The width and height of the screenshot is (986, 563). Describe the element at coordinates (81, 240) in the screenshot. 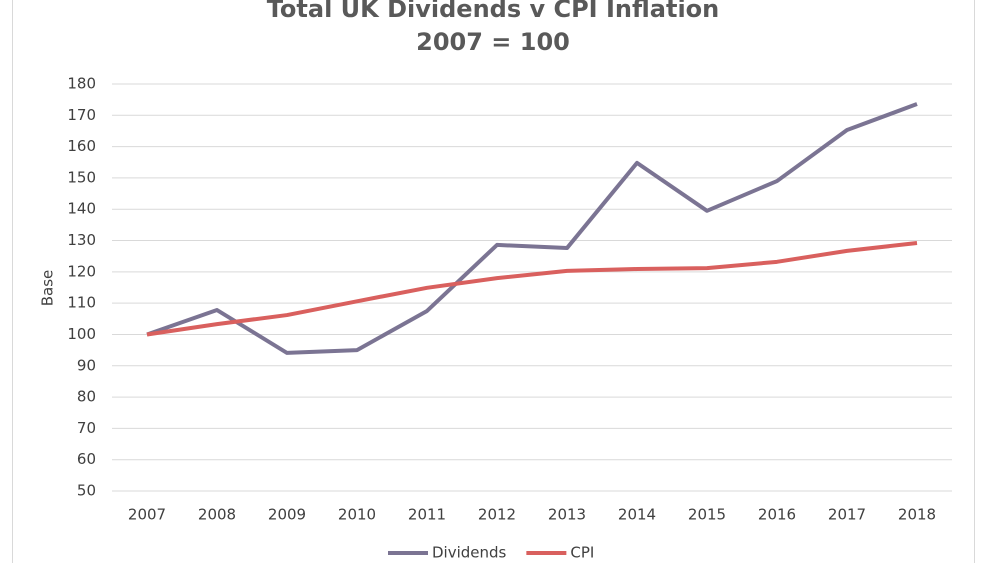

I see `y-tick-label: 130` at that location.